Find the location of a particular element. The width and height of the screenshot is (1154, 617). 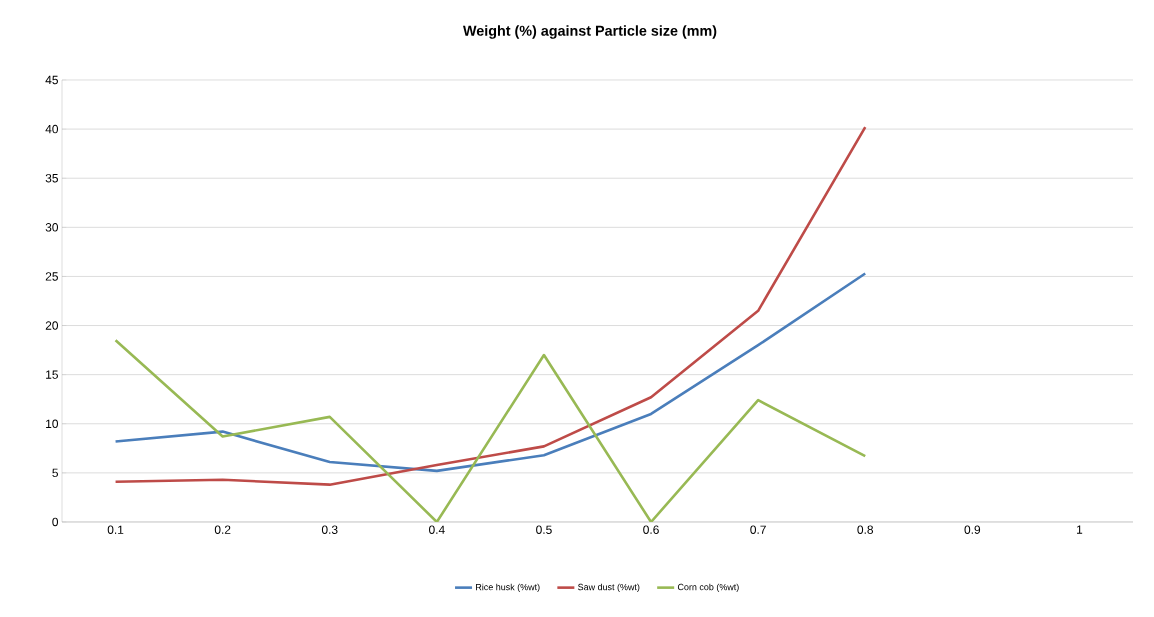

x-tick-label: 0.7 is located at coordinates (758, 529).